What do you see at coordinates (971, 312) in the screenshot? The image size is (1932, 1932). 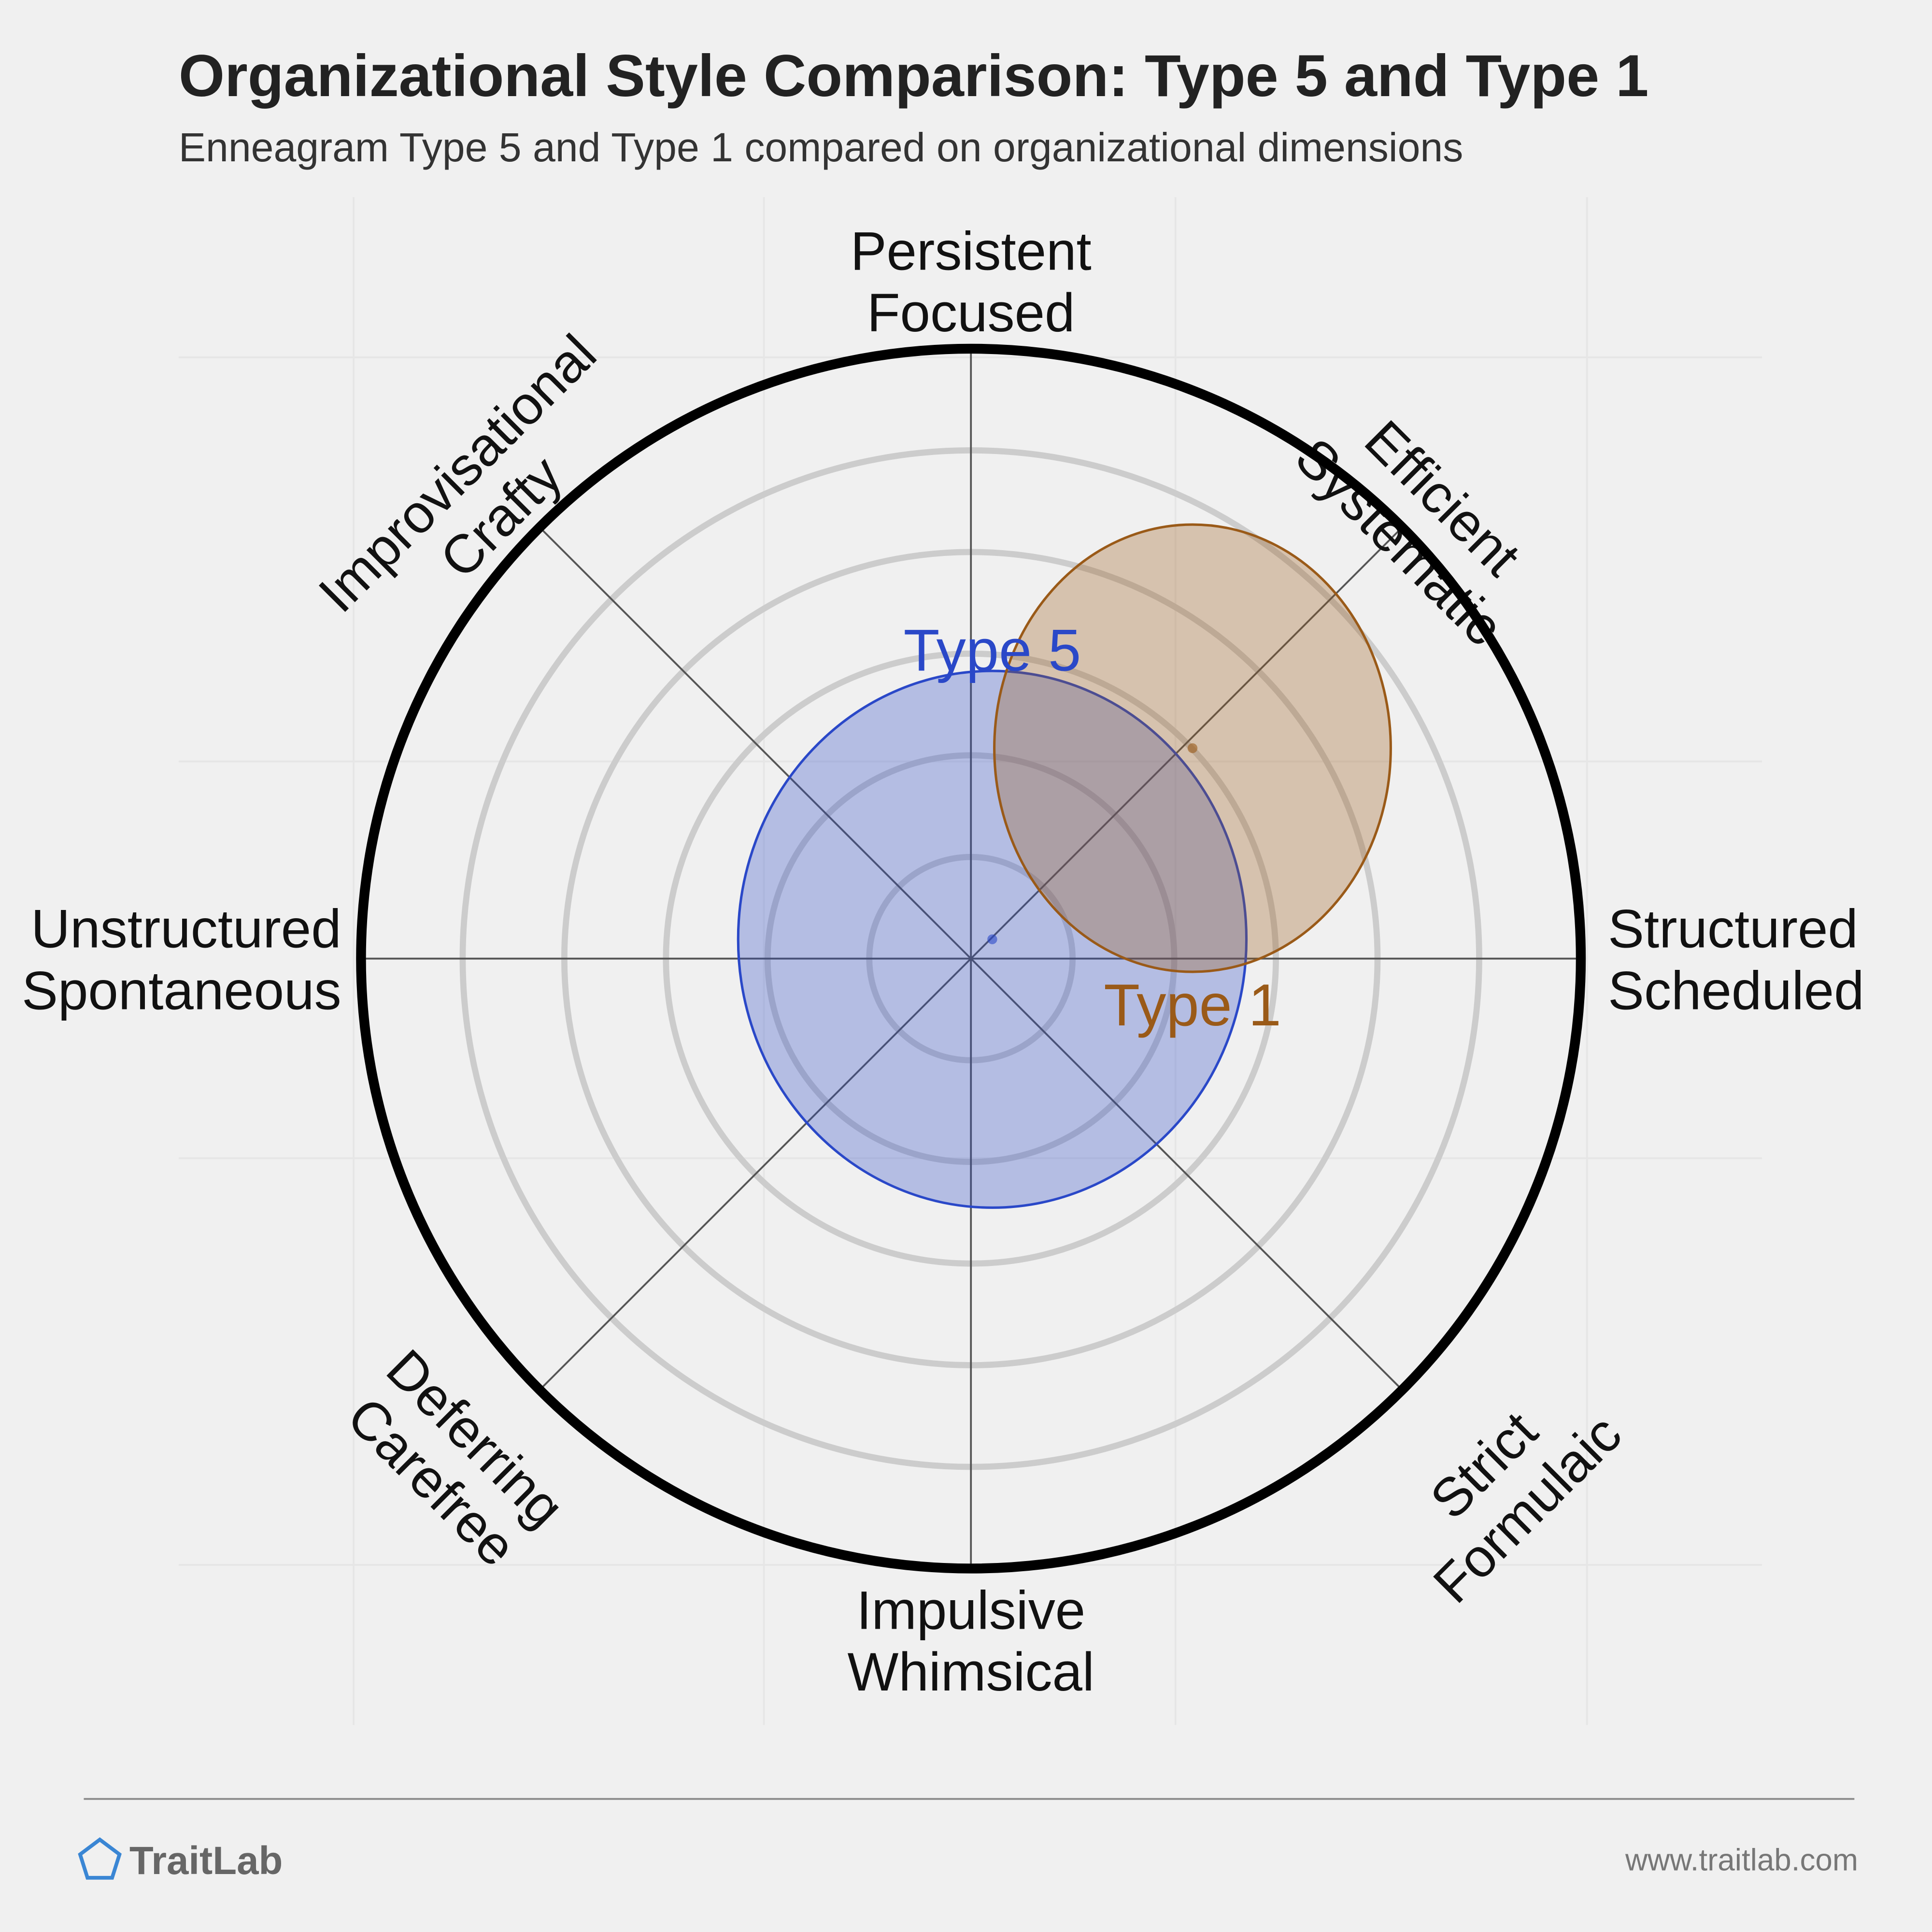 I see `dimension-label-line: Focused` at bounding box center [971, 312].